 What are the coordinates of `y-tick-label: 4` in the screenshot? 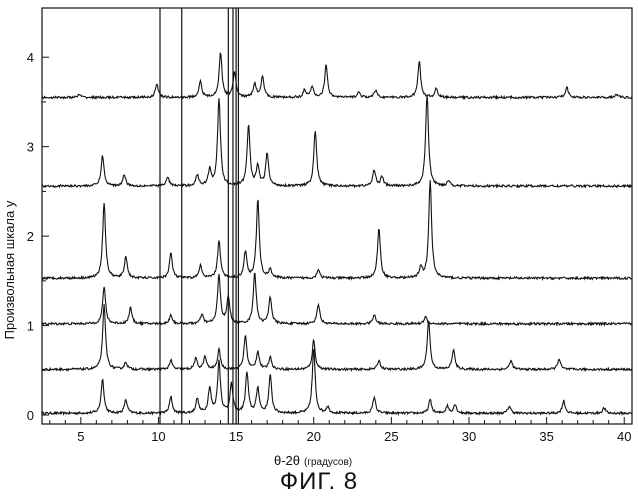 It's located at (30, 57).